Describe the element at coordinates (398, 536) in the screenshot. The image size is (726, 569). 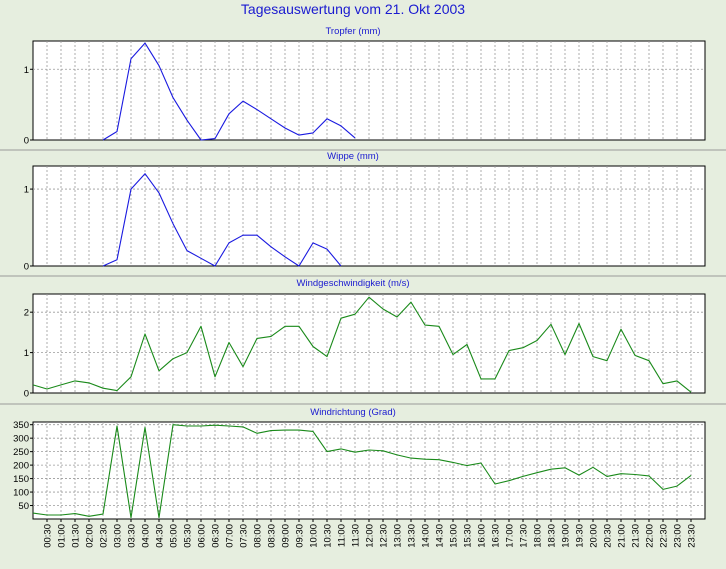
I see `x-tick-label: 13:00` at that location.